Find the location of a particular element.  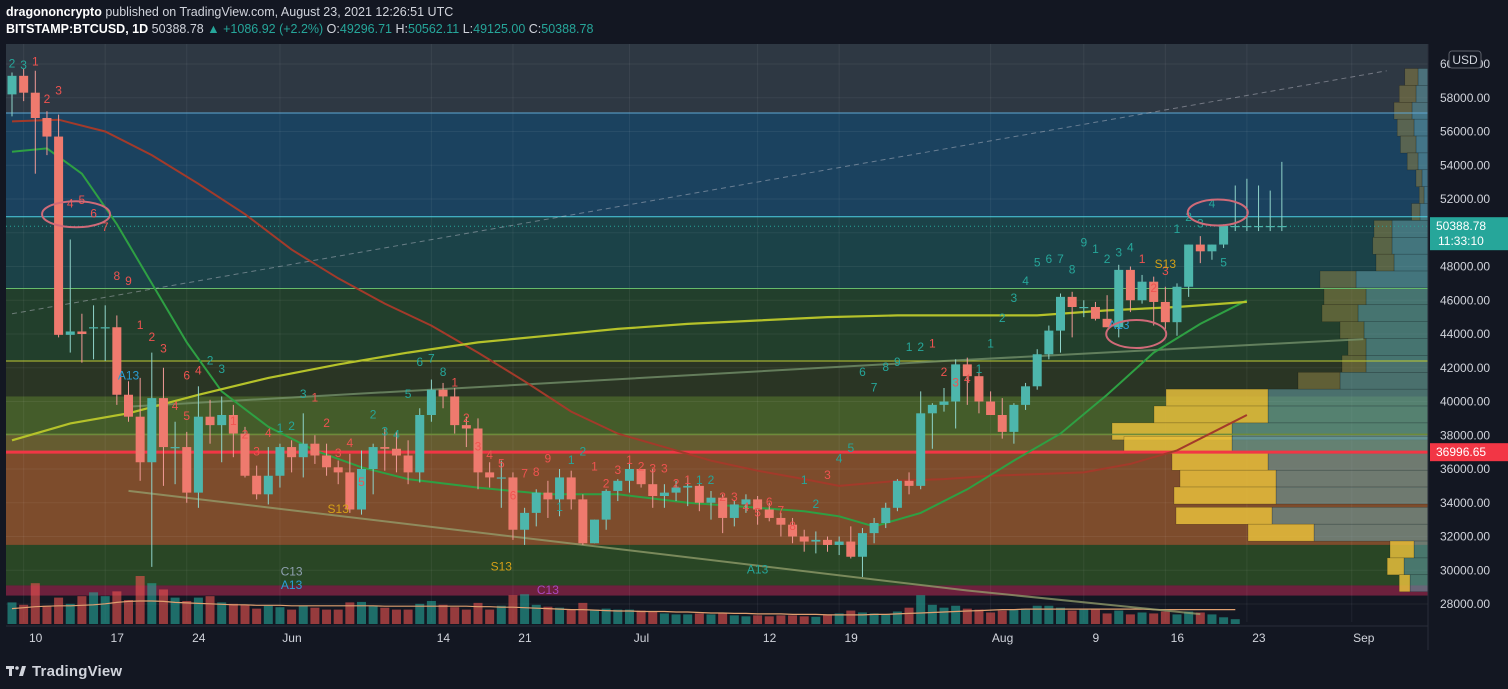

upper-trendline is located at coordinates (746, 373).